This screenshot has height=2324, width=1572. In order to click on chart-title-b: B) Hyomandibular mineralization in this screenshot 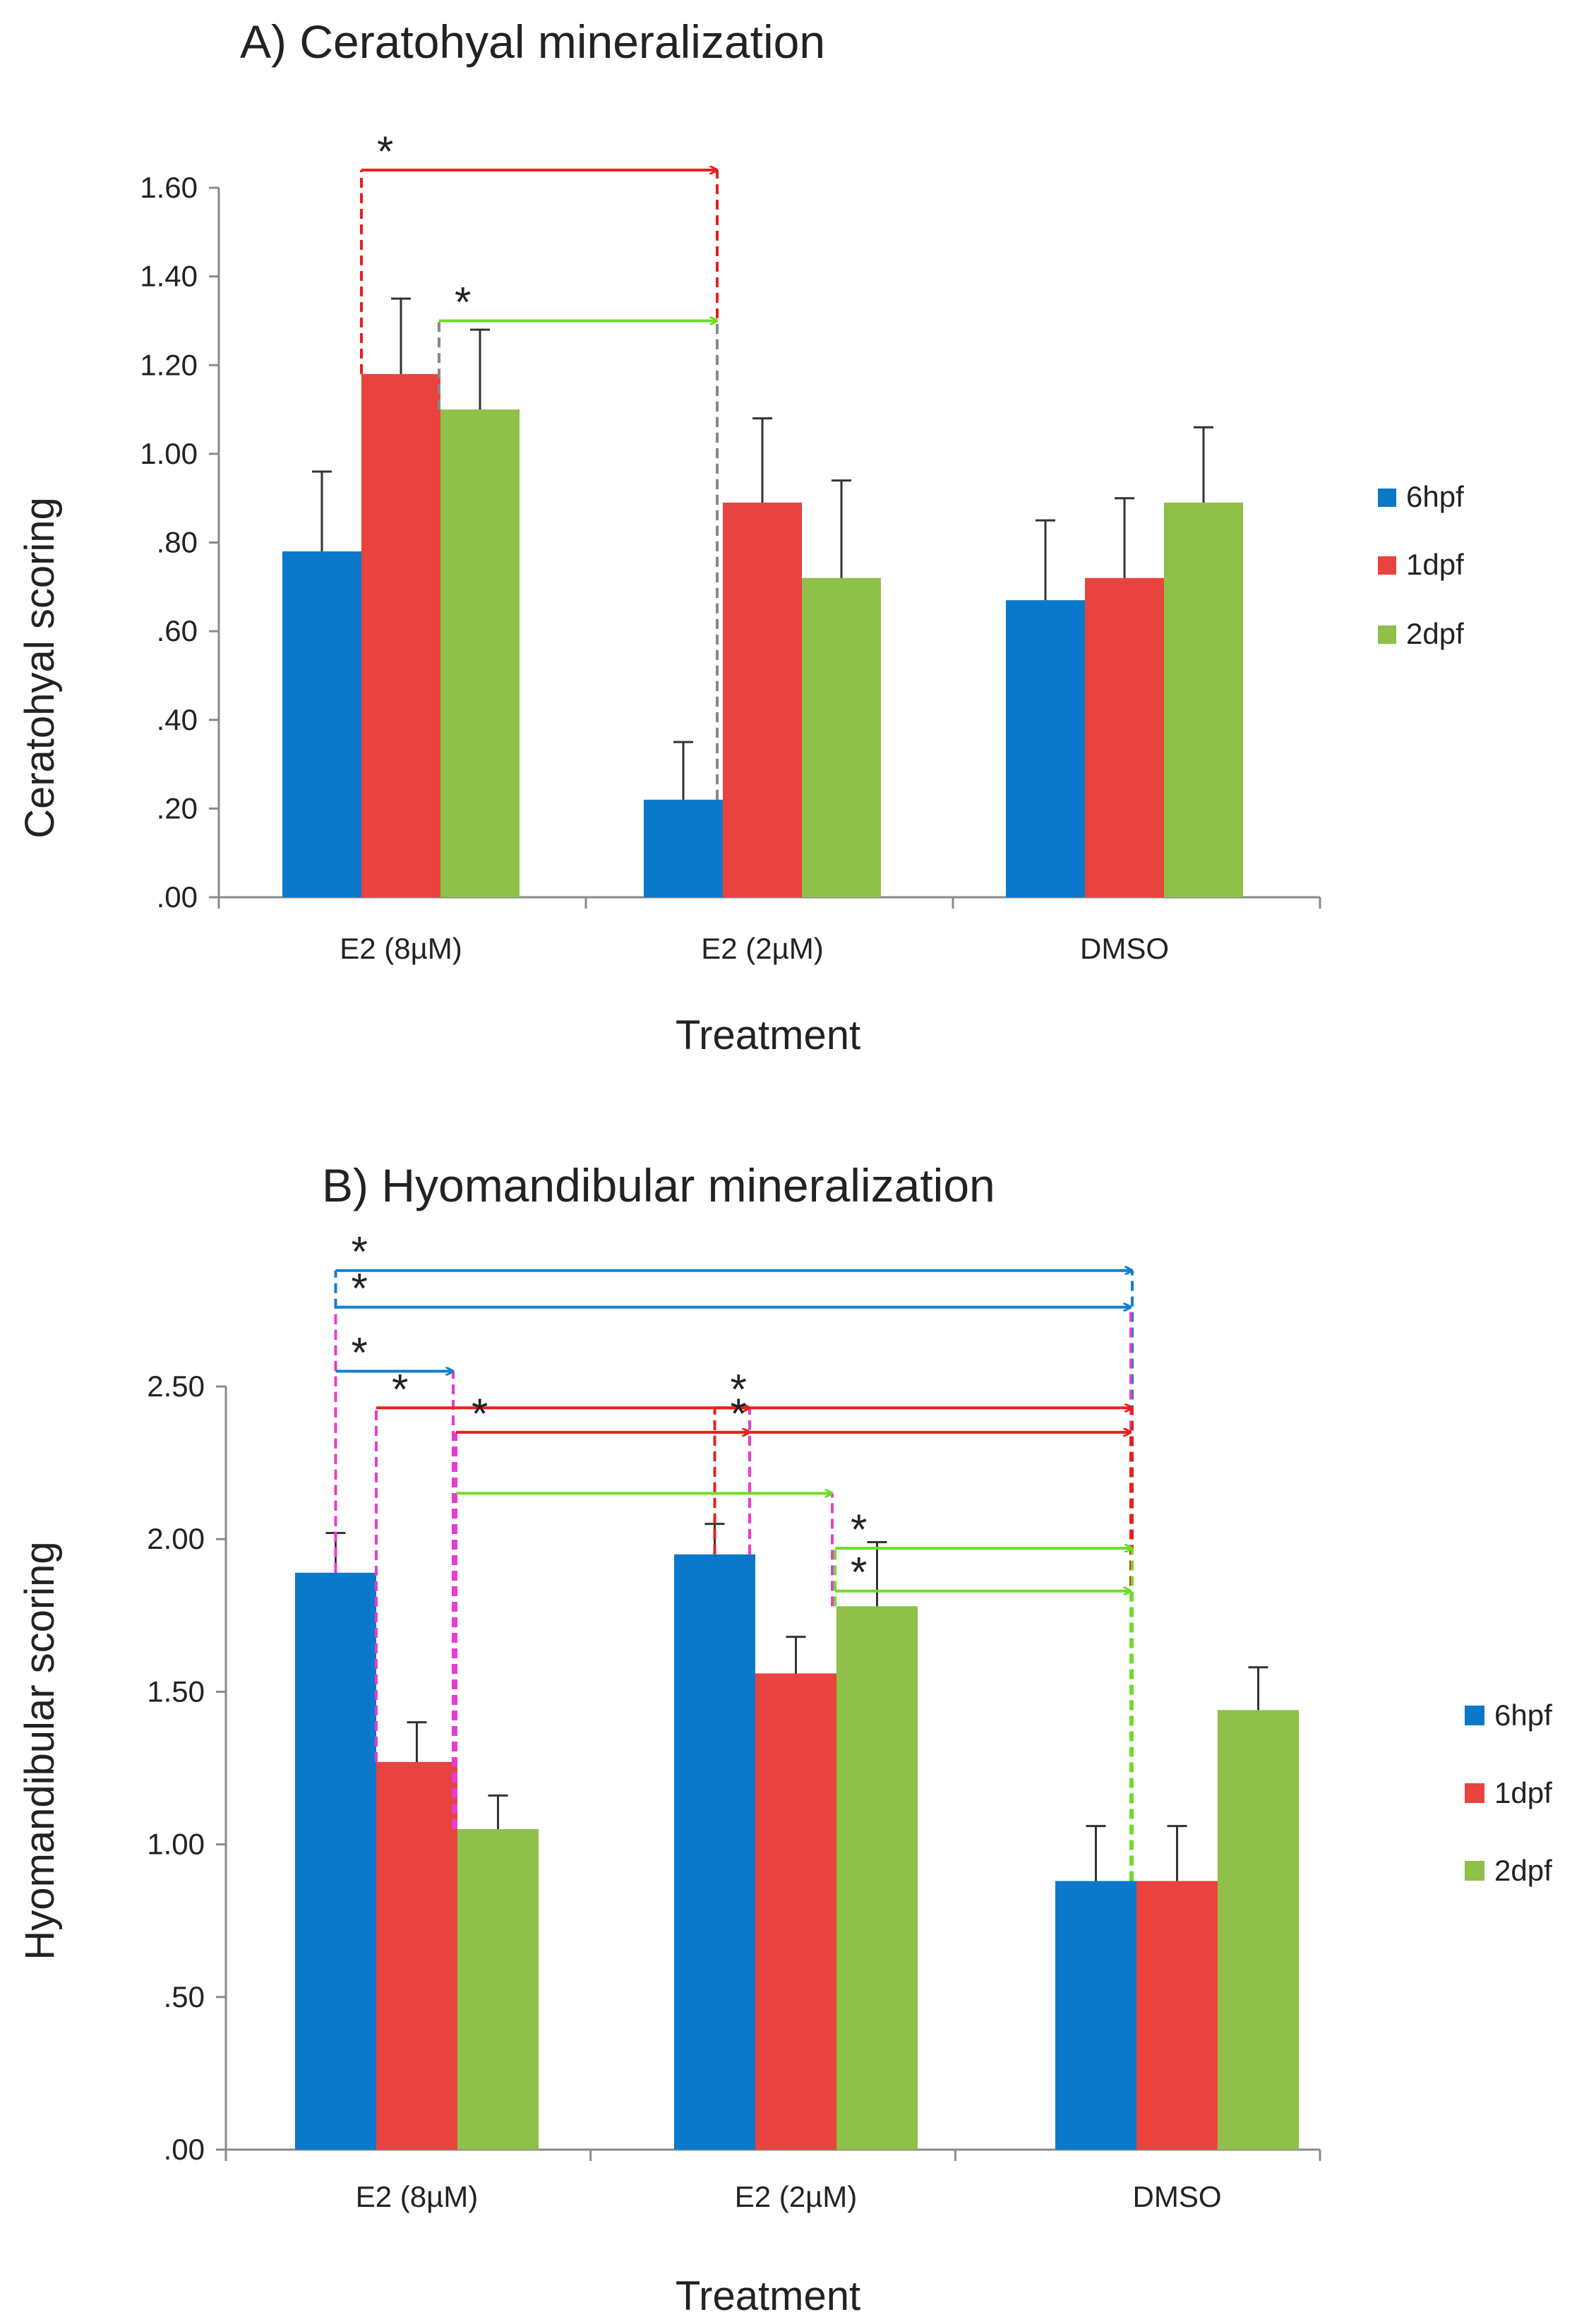, I will do `click(658, 1185)`.